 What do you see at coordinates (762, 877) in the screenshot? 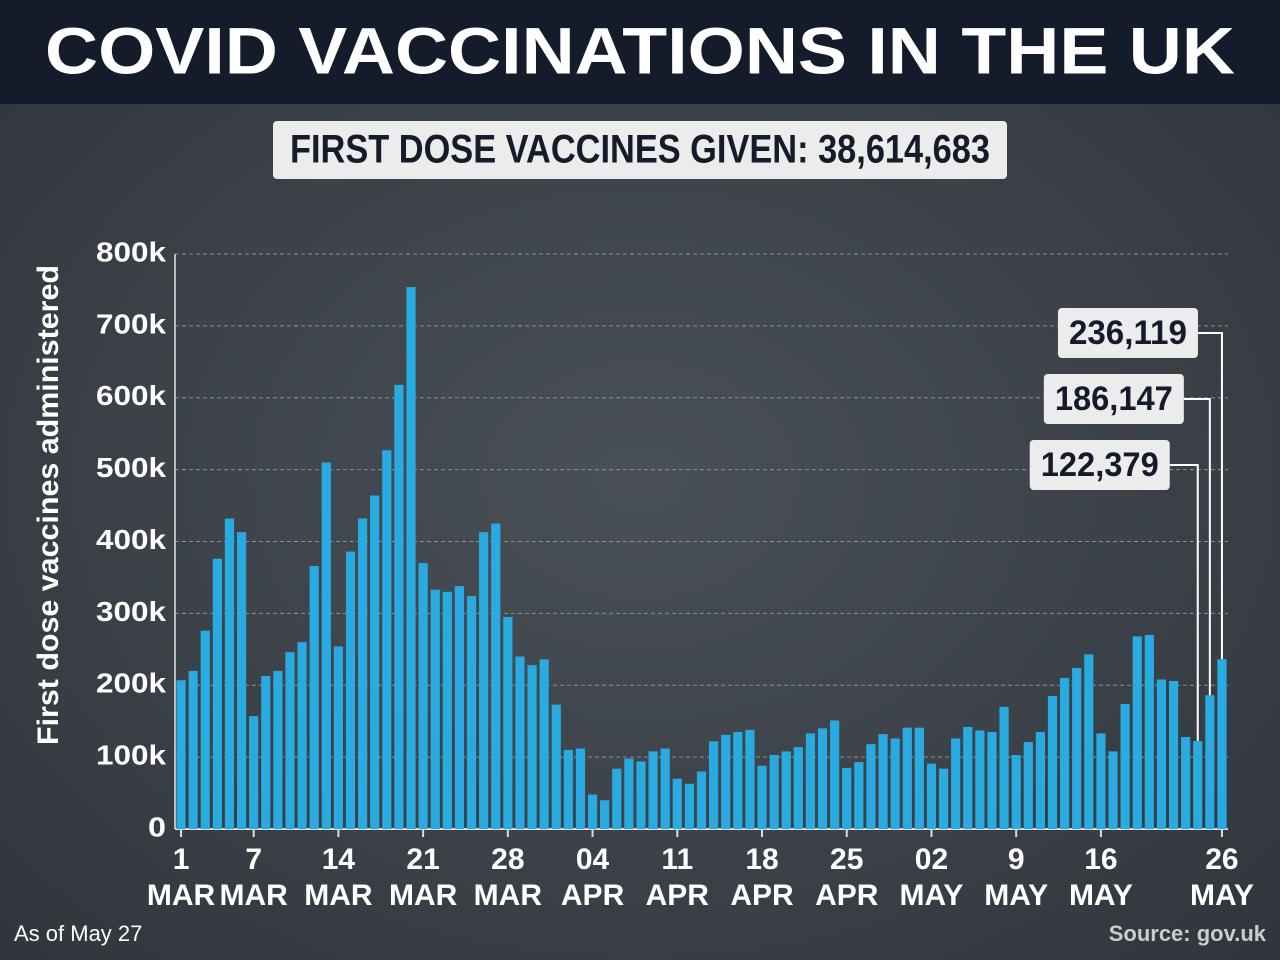
I see `x-tick-label: 18 APR` at bounding box center [762, 877].